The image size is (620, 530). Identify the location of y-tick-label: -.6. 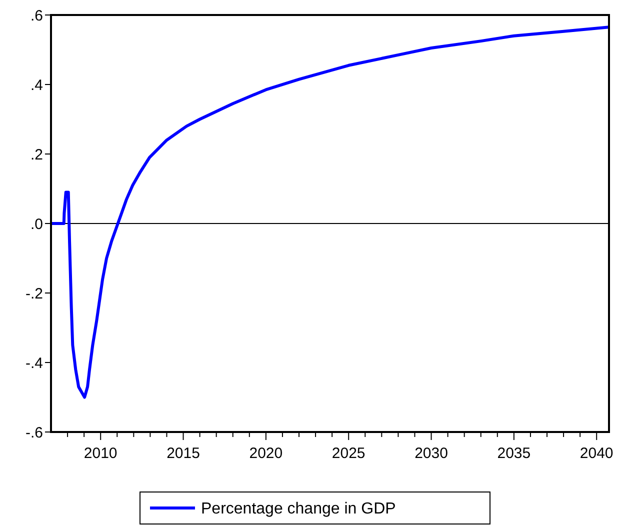
(34, 433).